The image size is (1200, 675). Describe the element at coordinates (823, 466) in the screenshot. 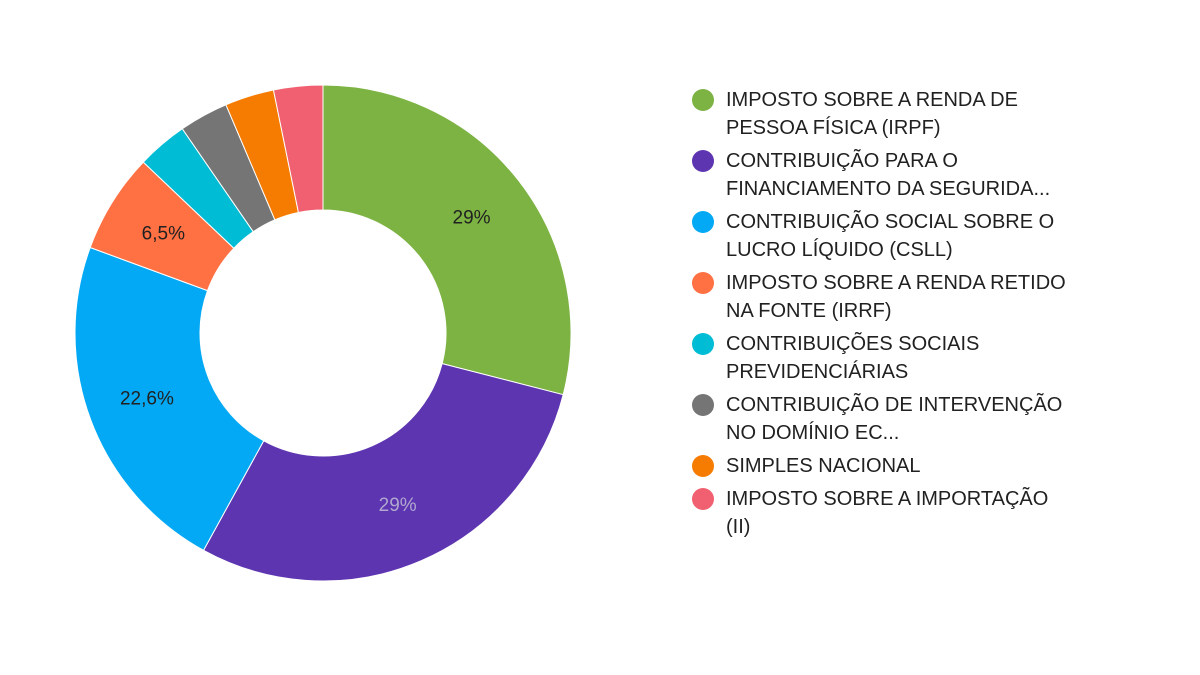

I see `legend-label: SIMPLES NACIONAL` at that location.